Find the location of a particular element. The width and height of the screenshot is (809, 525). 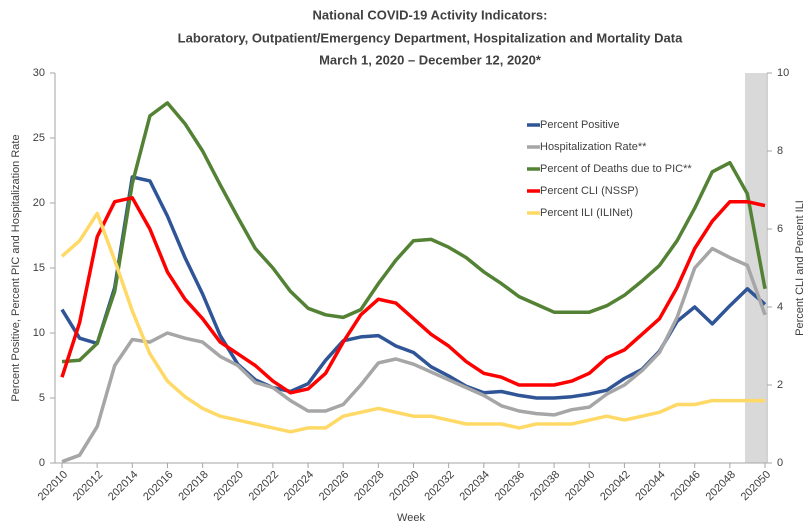

x-tick-label: 202020 is located at coordinates (228, 486).